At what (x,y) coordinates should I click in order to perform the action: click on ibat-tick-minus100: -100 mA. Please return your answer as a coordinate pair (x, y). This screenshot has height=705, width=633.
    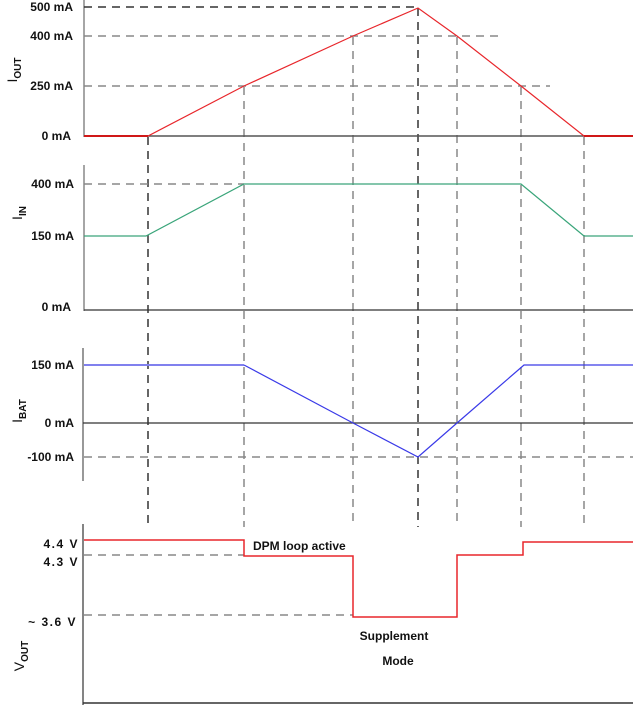
    Looking at the image, I should click on (50, 457).